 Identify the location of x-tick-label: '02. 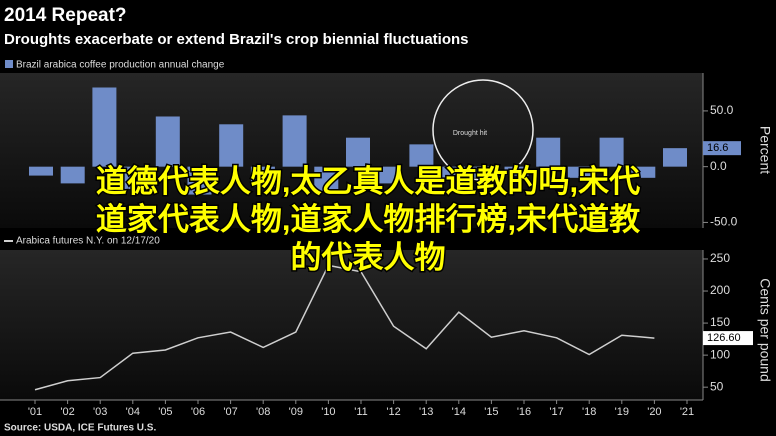
(67, 412).